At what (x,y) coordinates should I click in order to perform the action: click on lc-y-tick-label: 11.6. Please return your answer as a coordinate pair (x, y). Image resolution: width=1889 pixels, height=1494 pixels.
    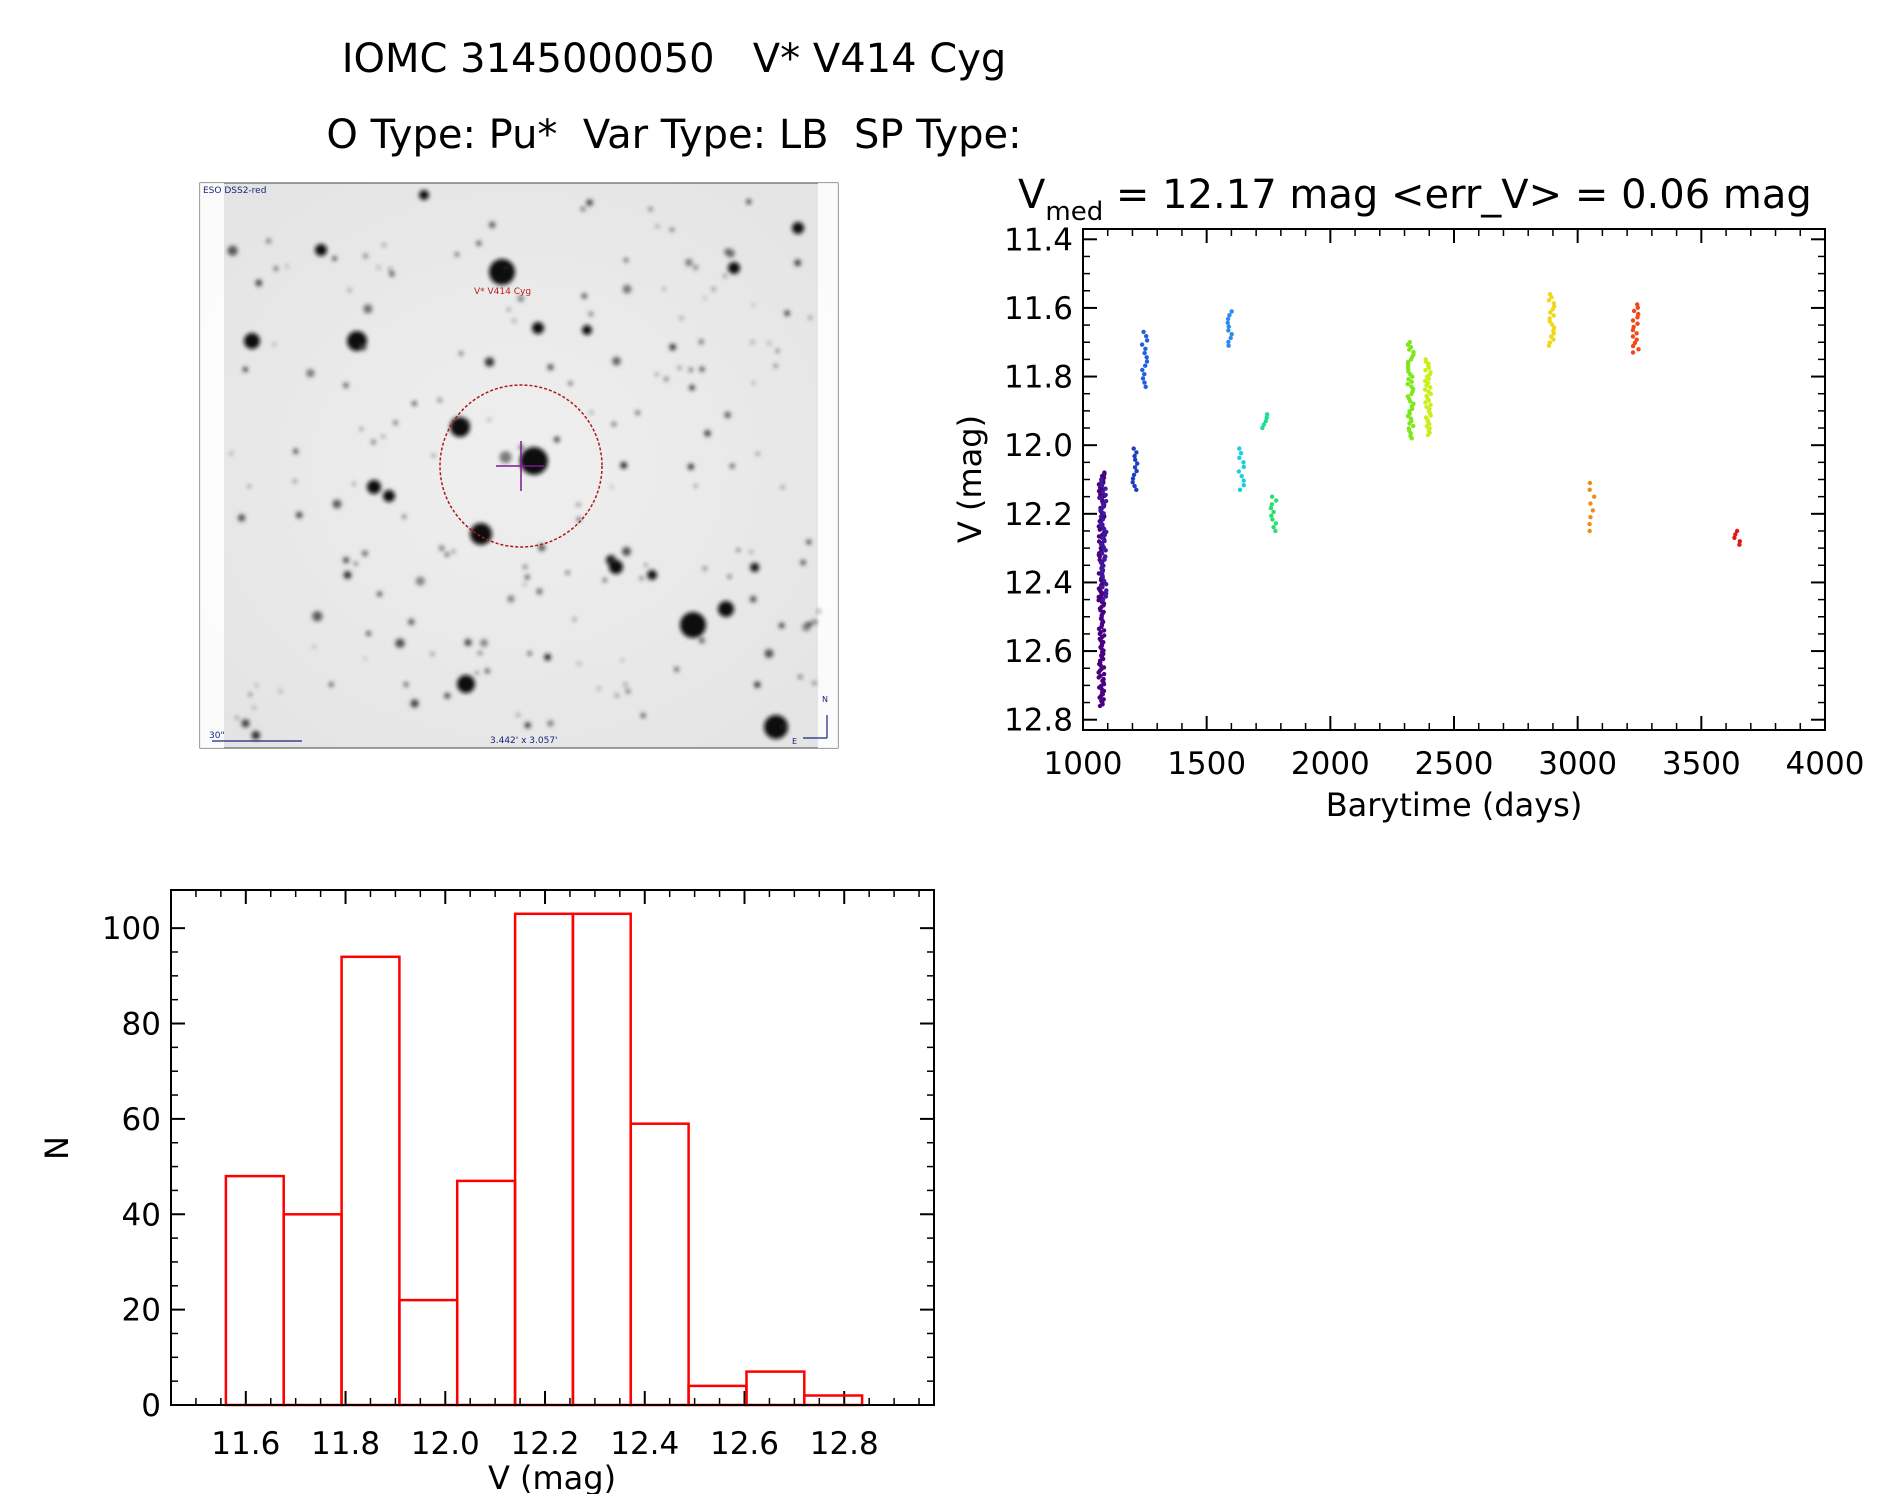
    Looking at the image, I should click on (1038, 309).